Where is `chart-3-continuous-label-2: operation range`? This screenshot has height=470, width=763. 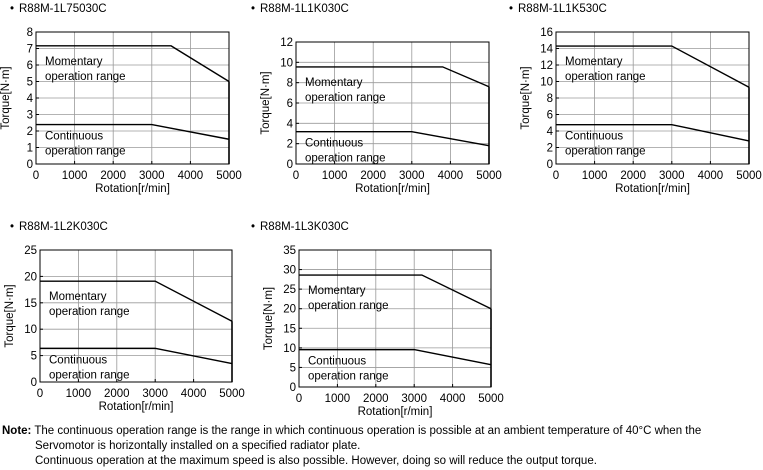 chart-3-continuous-label-2: operation range is located at coordinates (605, 152).